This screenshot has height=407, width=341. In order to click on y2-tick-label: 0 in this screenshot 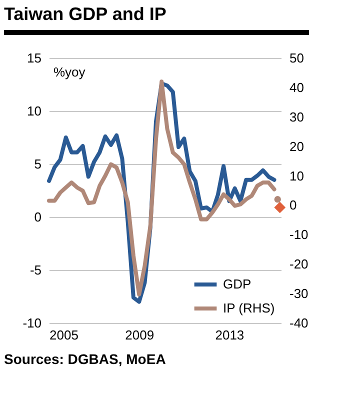, I will do `click(293, 205)`.